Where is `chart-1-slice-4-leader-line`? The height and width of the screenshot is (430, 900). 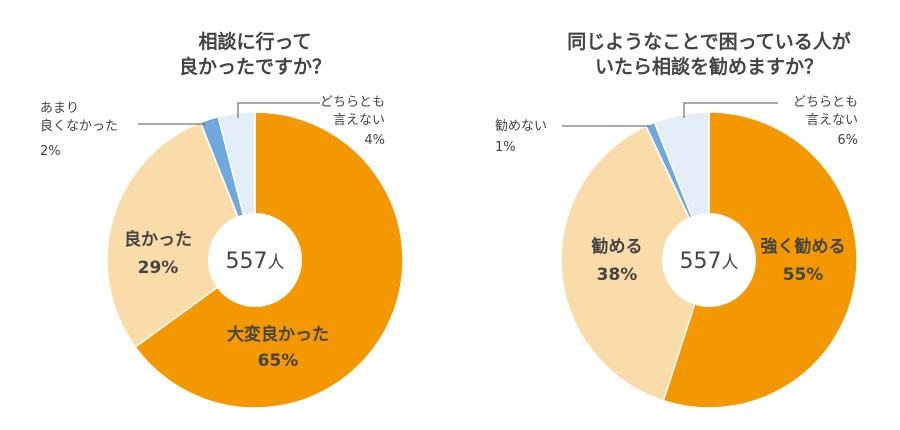 chart-1-slice-4-leader-line is located at coordinates (278, 110).